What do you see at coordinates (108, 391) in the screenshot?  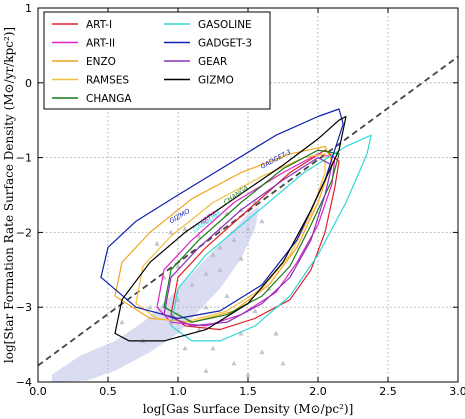 I see `x-tick-label: 0.5` at bounding box center [108, 391].